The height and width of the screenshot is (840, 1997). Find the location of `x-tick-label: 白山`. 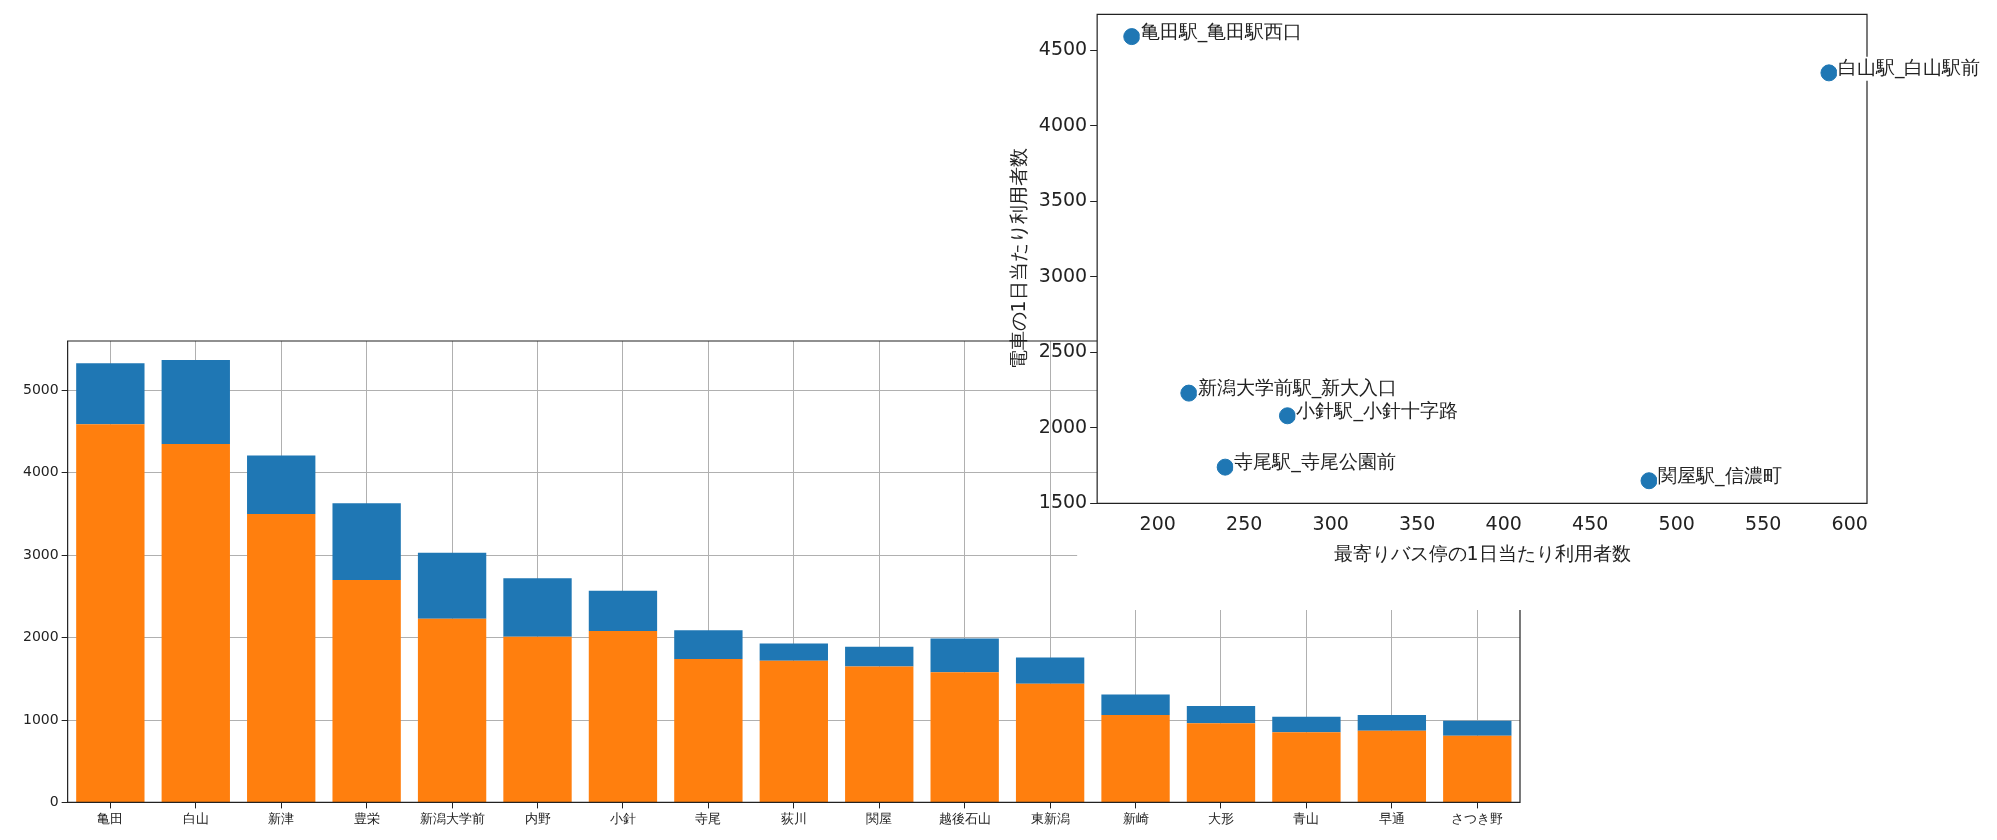

x-tick-label: 白山 is located at coordinates (195, 818).